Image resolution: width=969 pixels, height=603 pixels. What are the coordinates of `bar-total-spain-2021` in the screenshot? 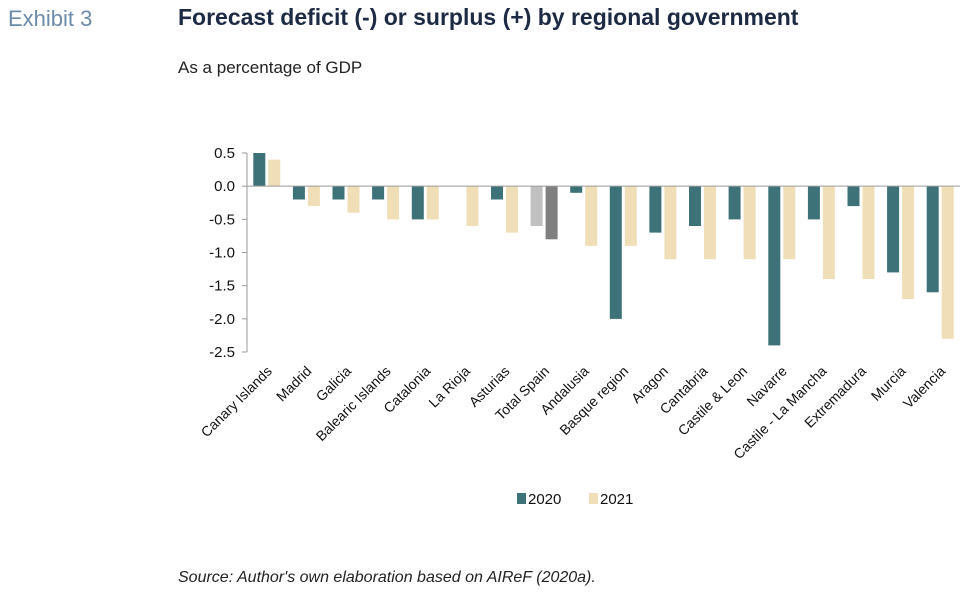 It's located at (551, 213).